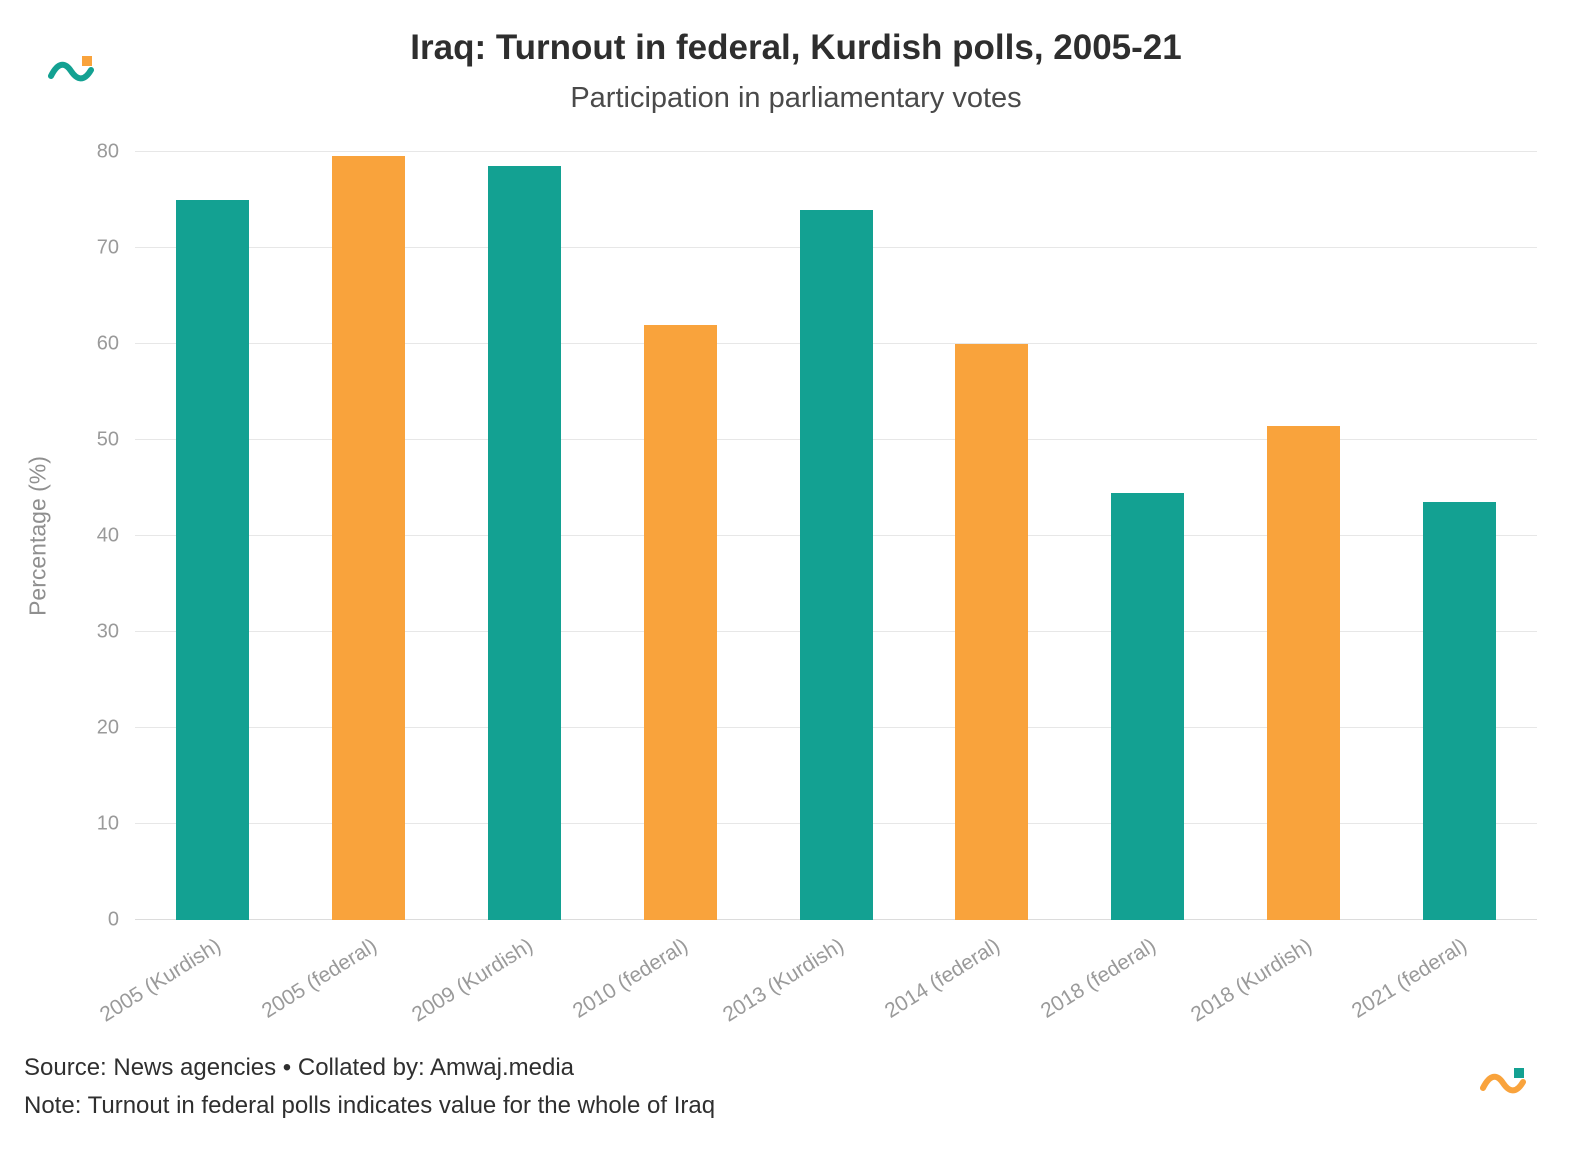  I want to click on y-tick-label: 20, so click(107, 727).